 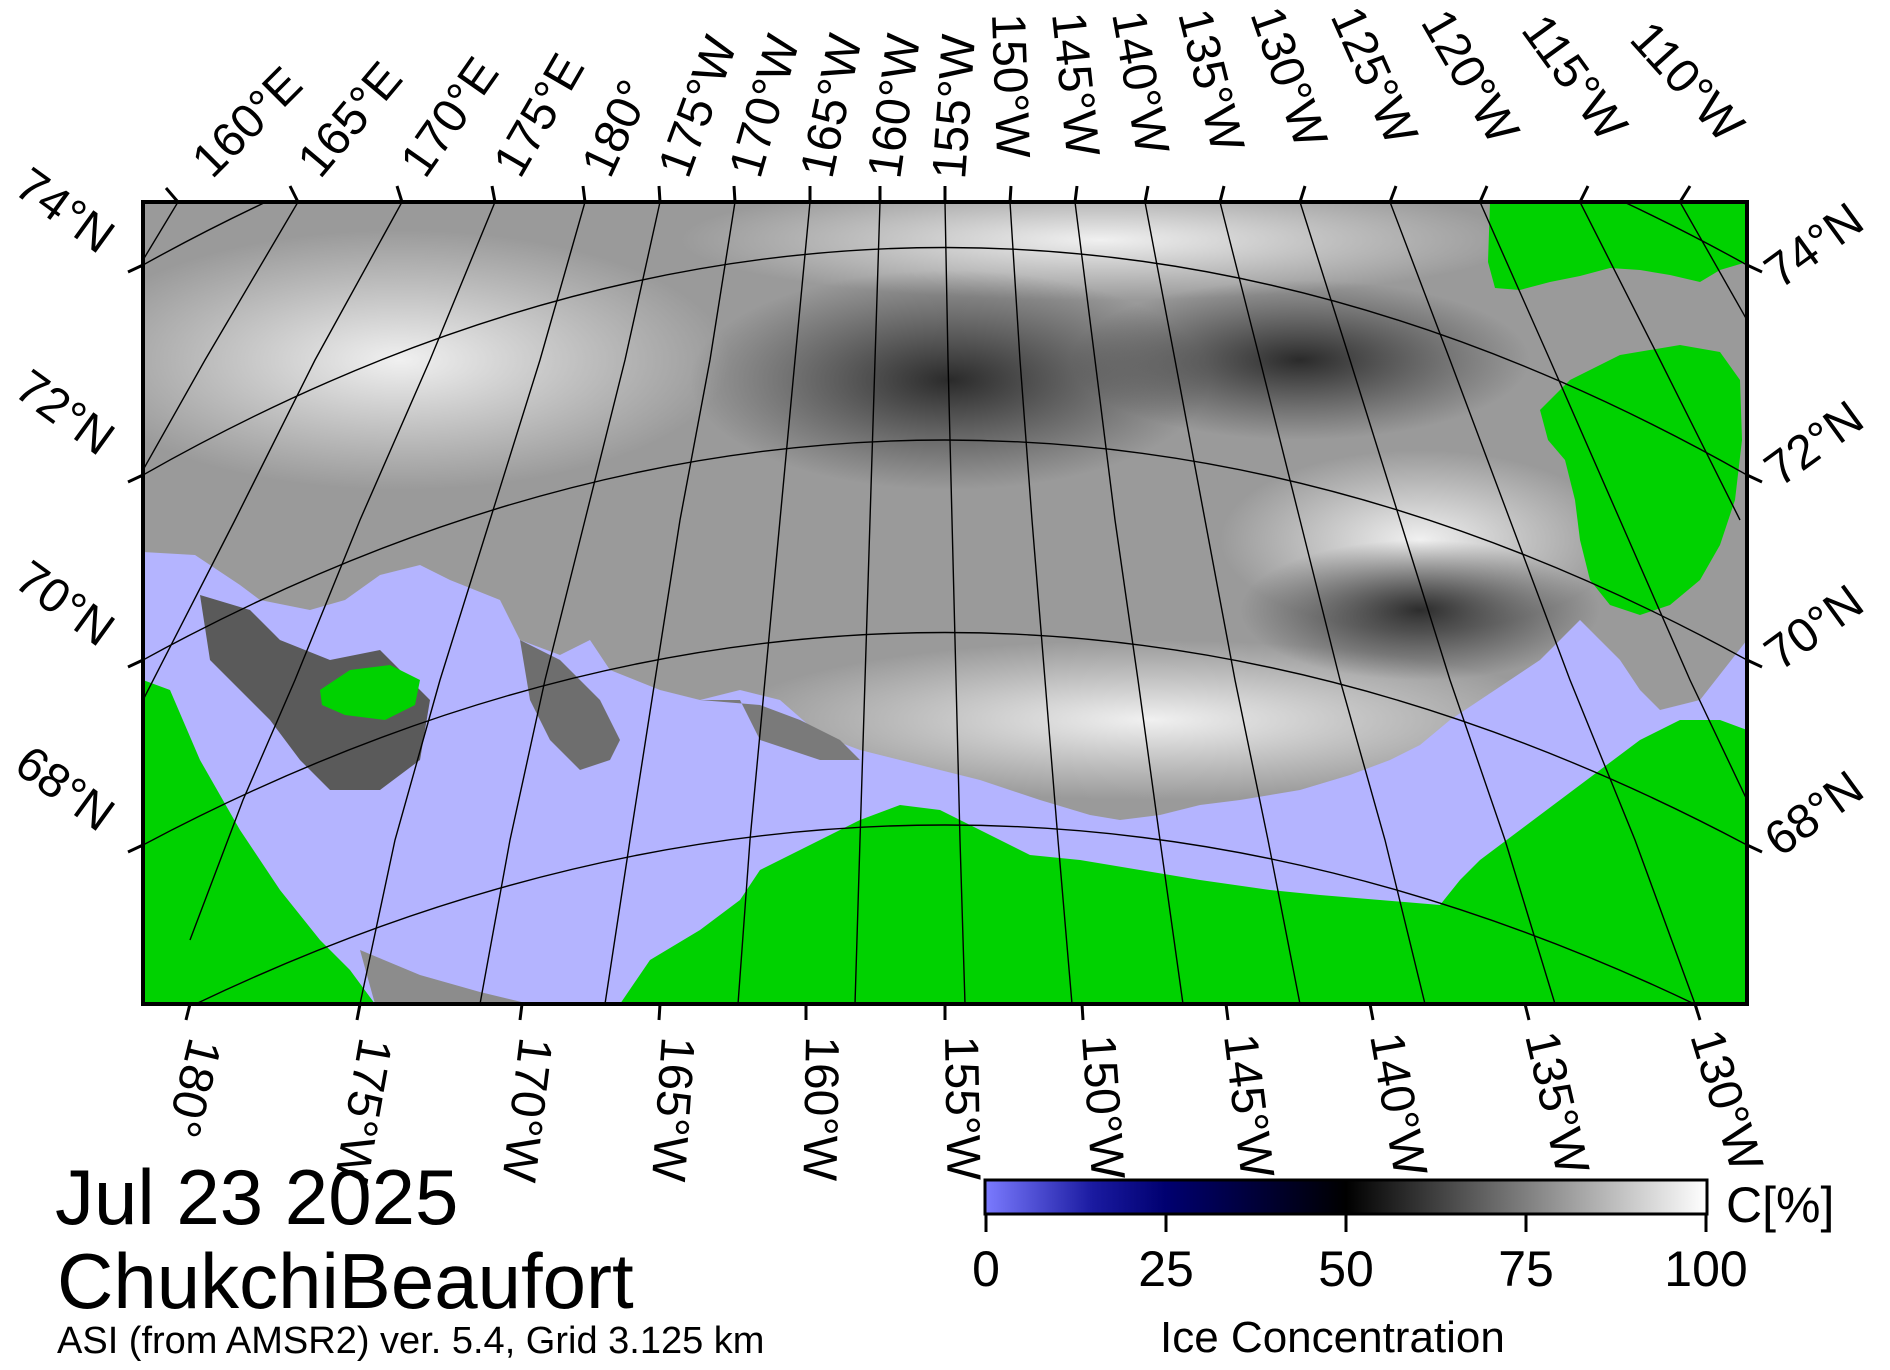 I want to click on bottom-lon-label: 150°W, so click(x=1102, y=1107).